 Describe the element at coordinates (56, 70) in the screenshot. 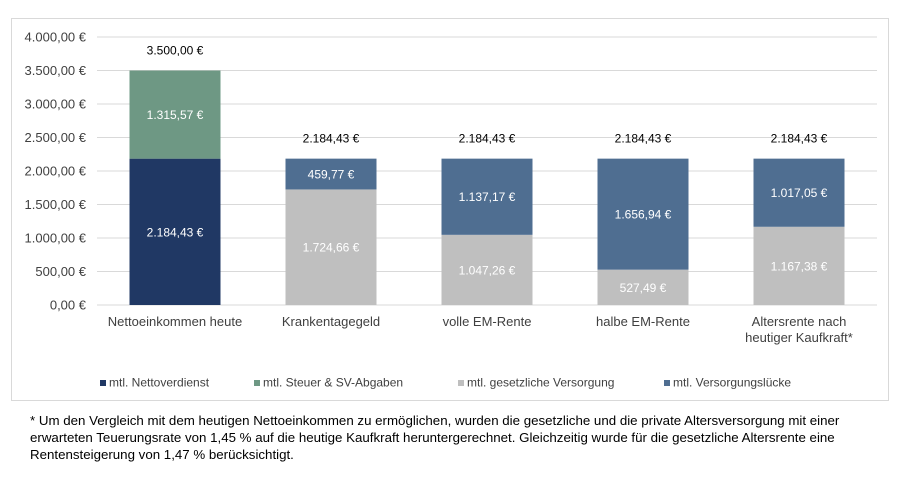

I see `y-tick-label: 3.500,00 €` at that location.